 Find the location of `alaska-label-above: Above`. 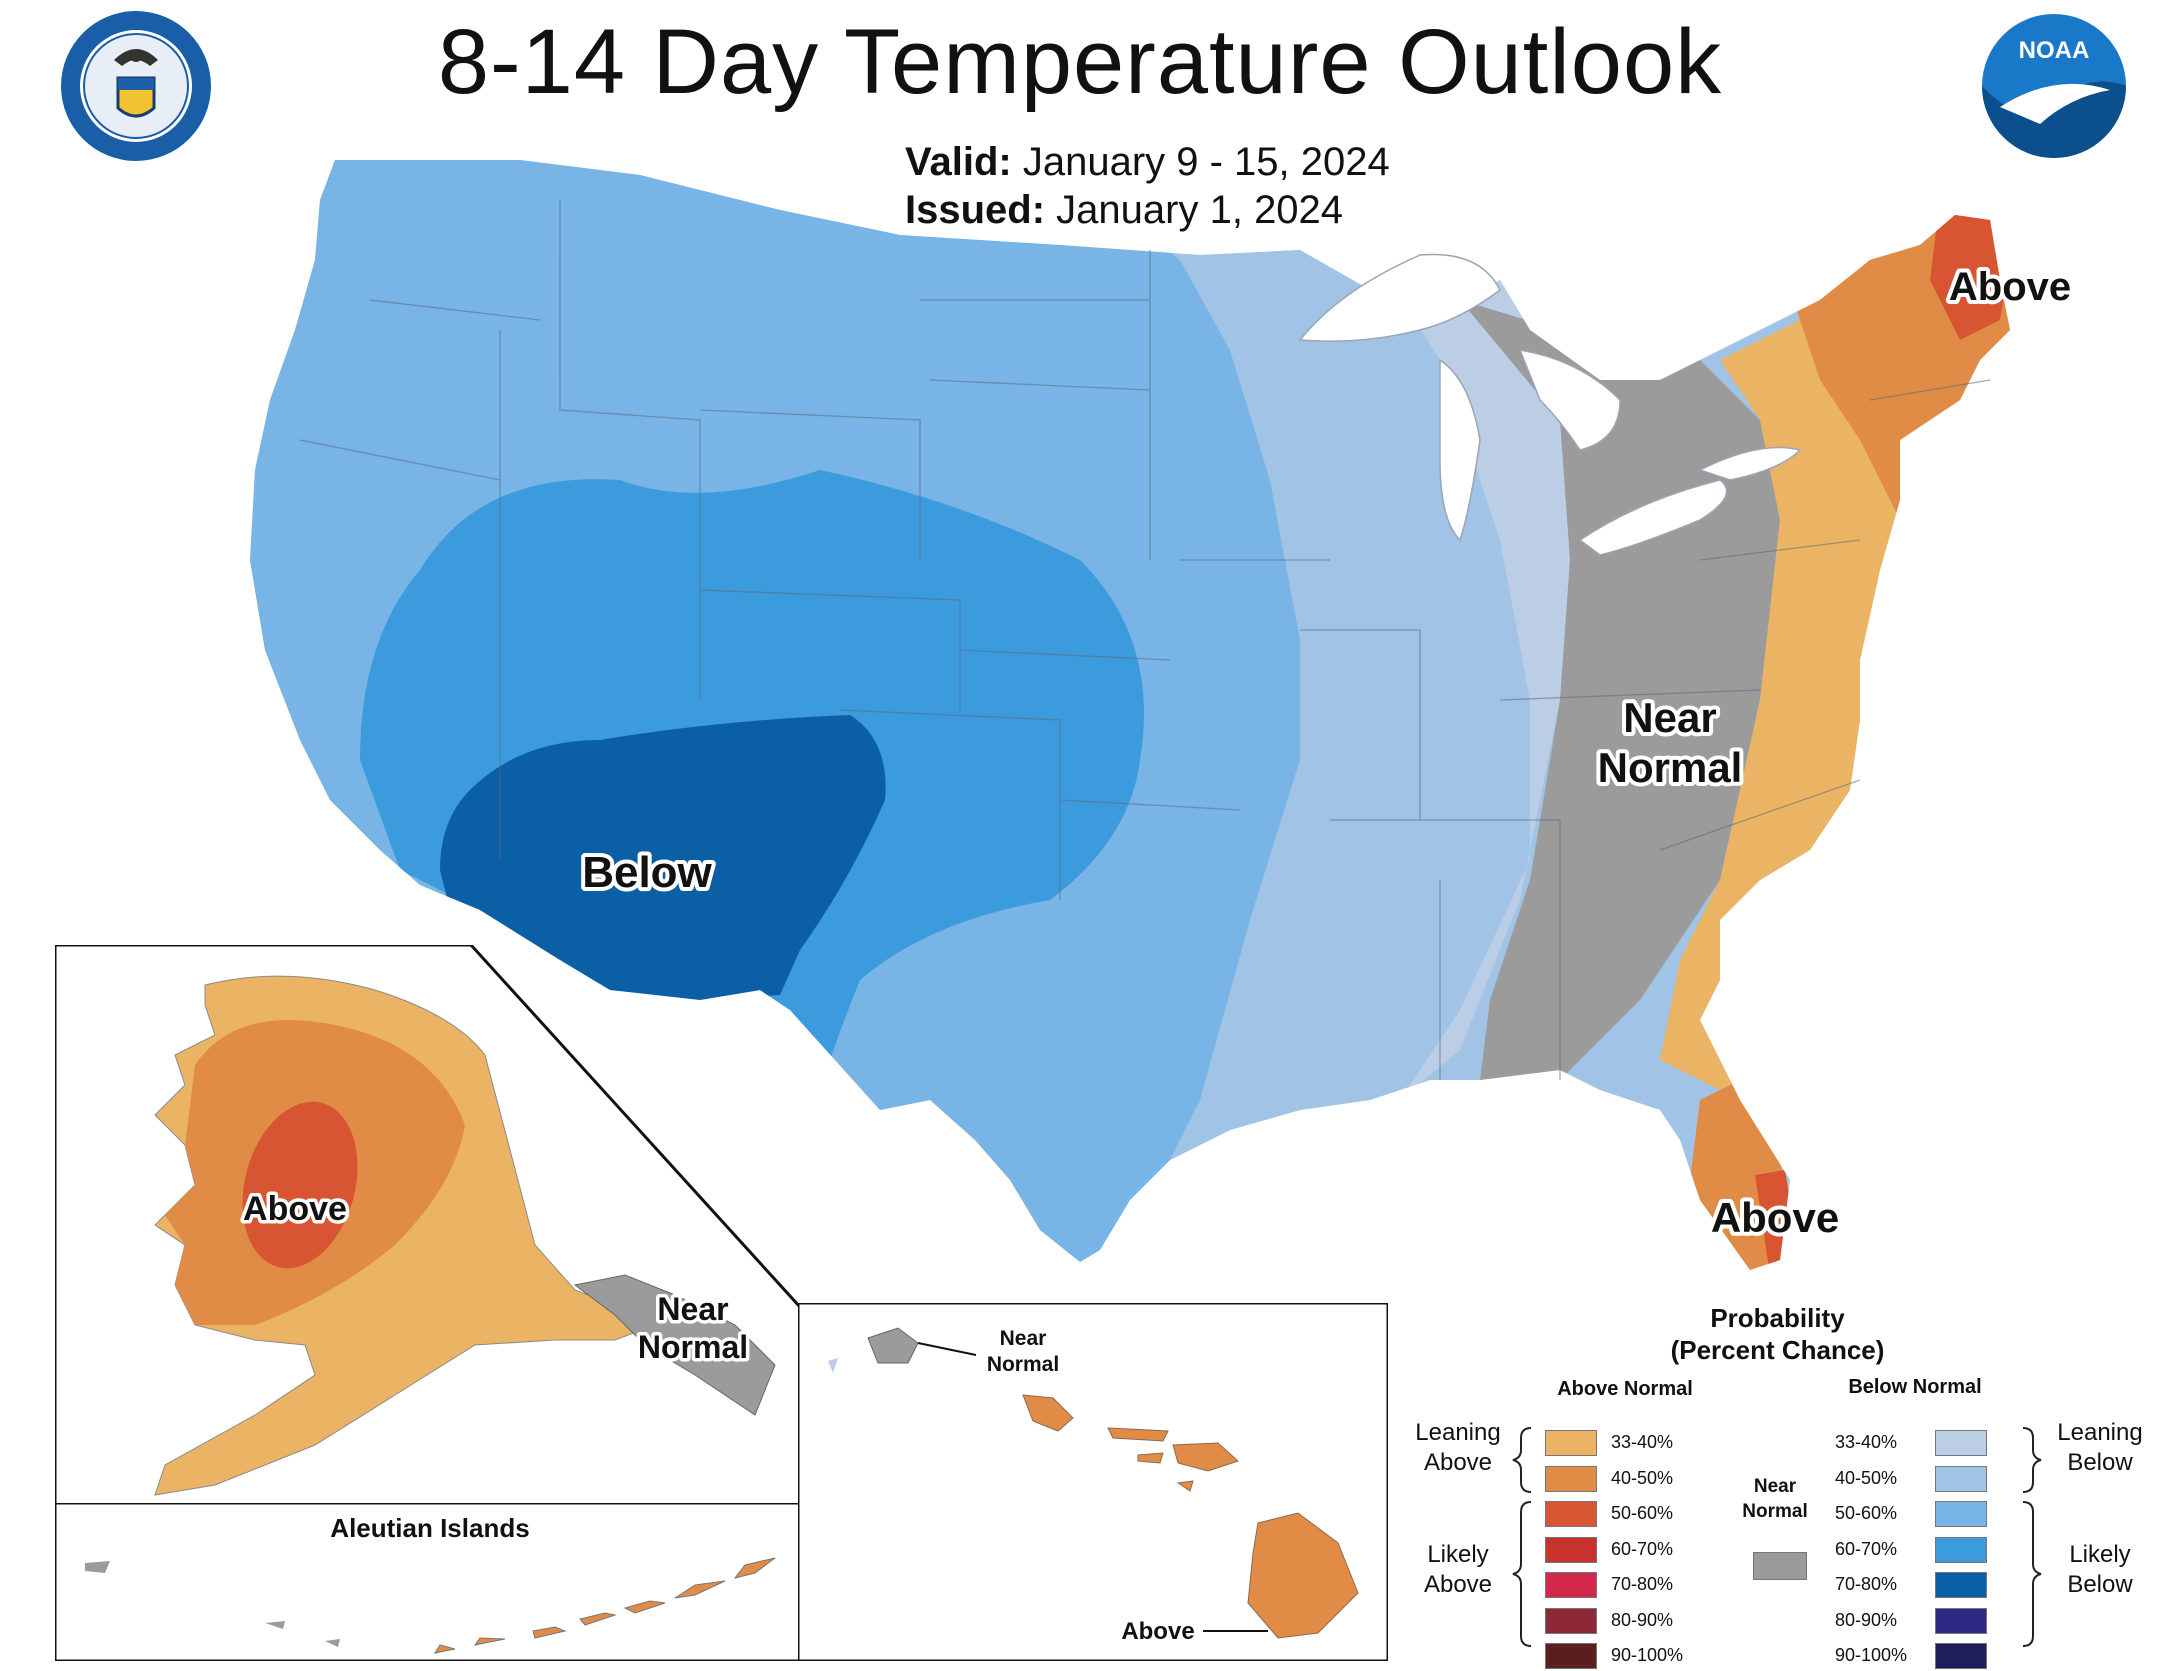

alaska-label-above: Above is located at coordinates (295, 1209).